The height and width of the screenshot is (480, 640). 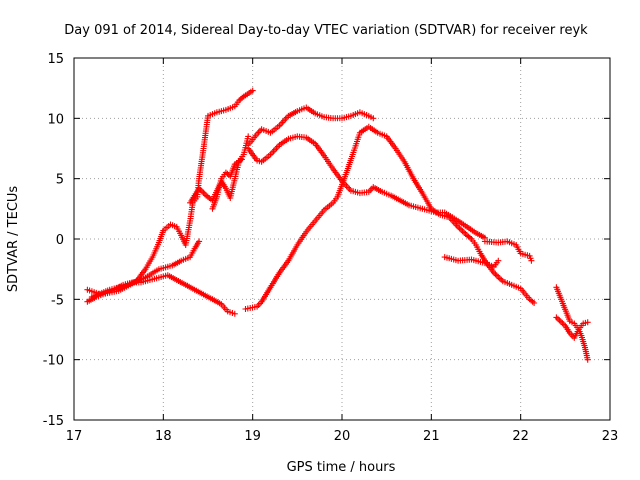 I want to click on x-axis-label: GPS time / hours, so click(x=341, y=467).